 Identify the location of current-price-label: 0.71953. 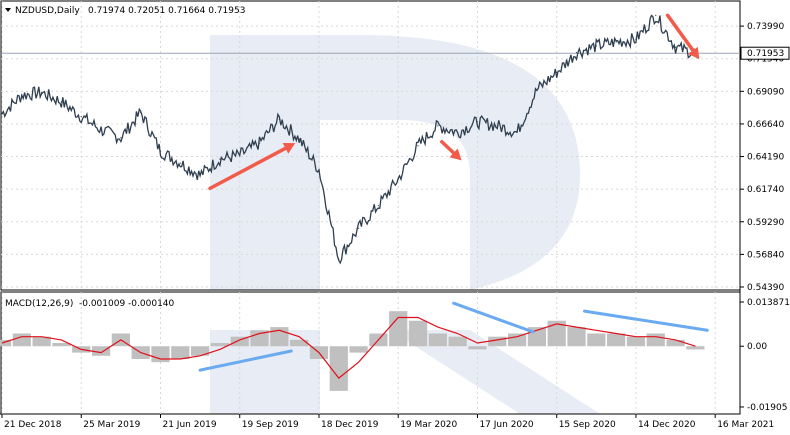
(765, 54).